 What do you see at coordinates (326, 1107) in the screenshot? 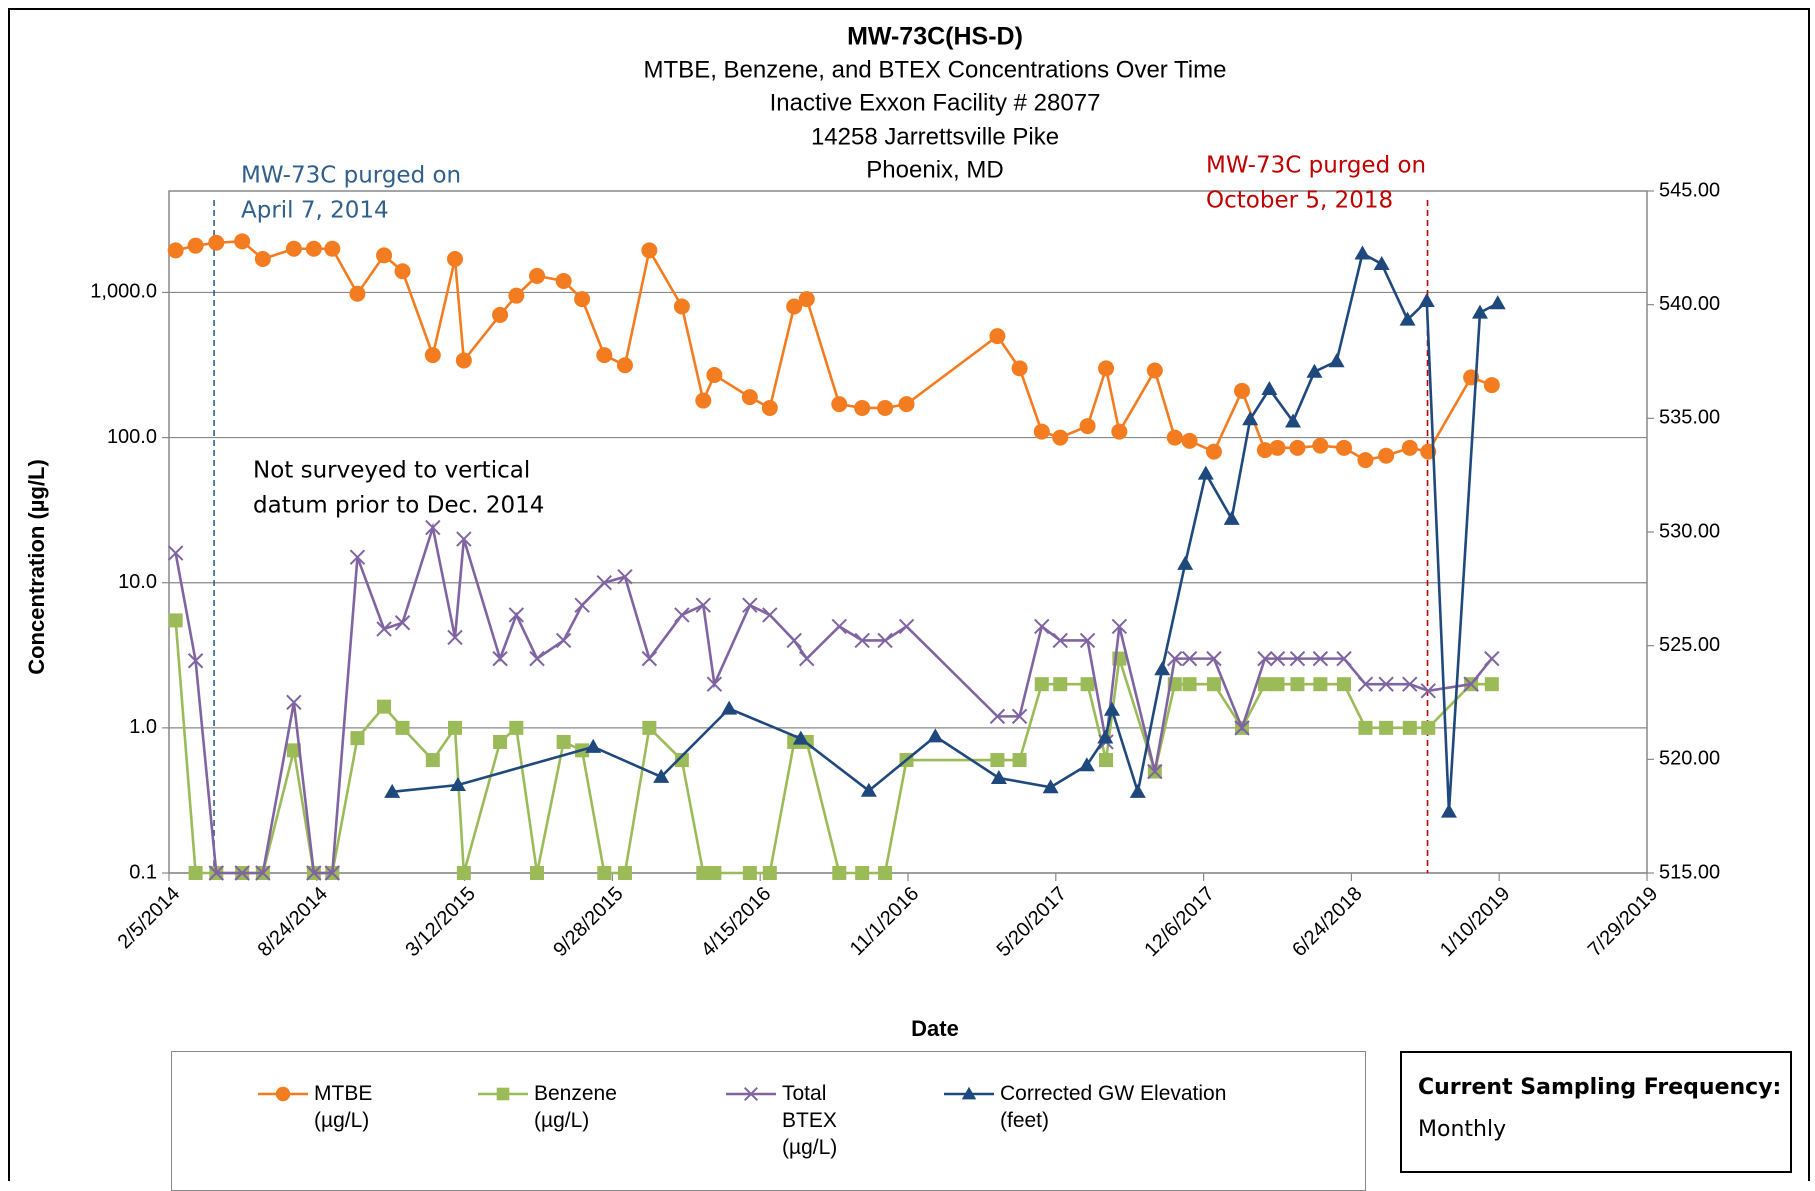
I see `legend-item: MTBE (µg/L)` at bounding box center [326, 1107].